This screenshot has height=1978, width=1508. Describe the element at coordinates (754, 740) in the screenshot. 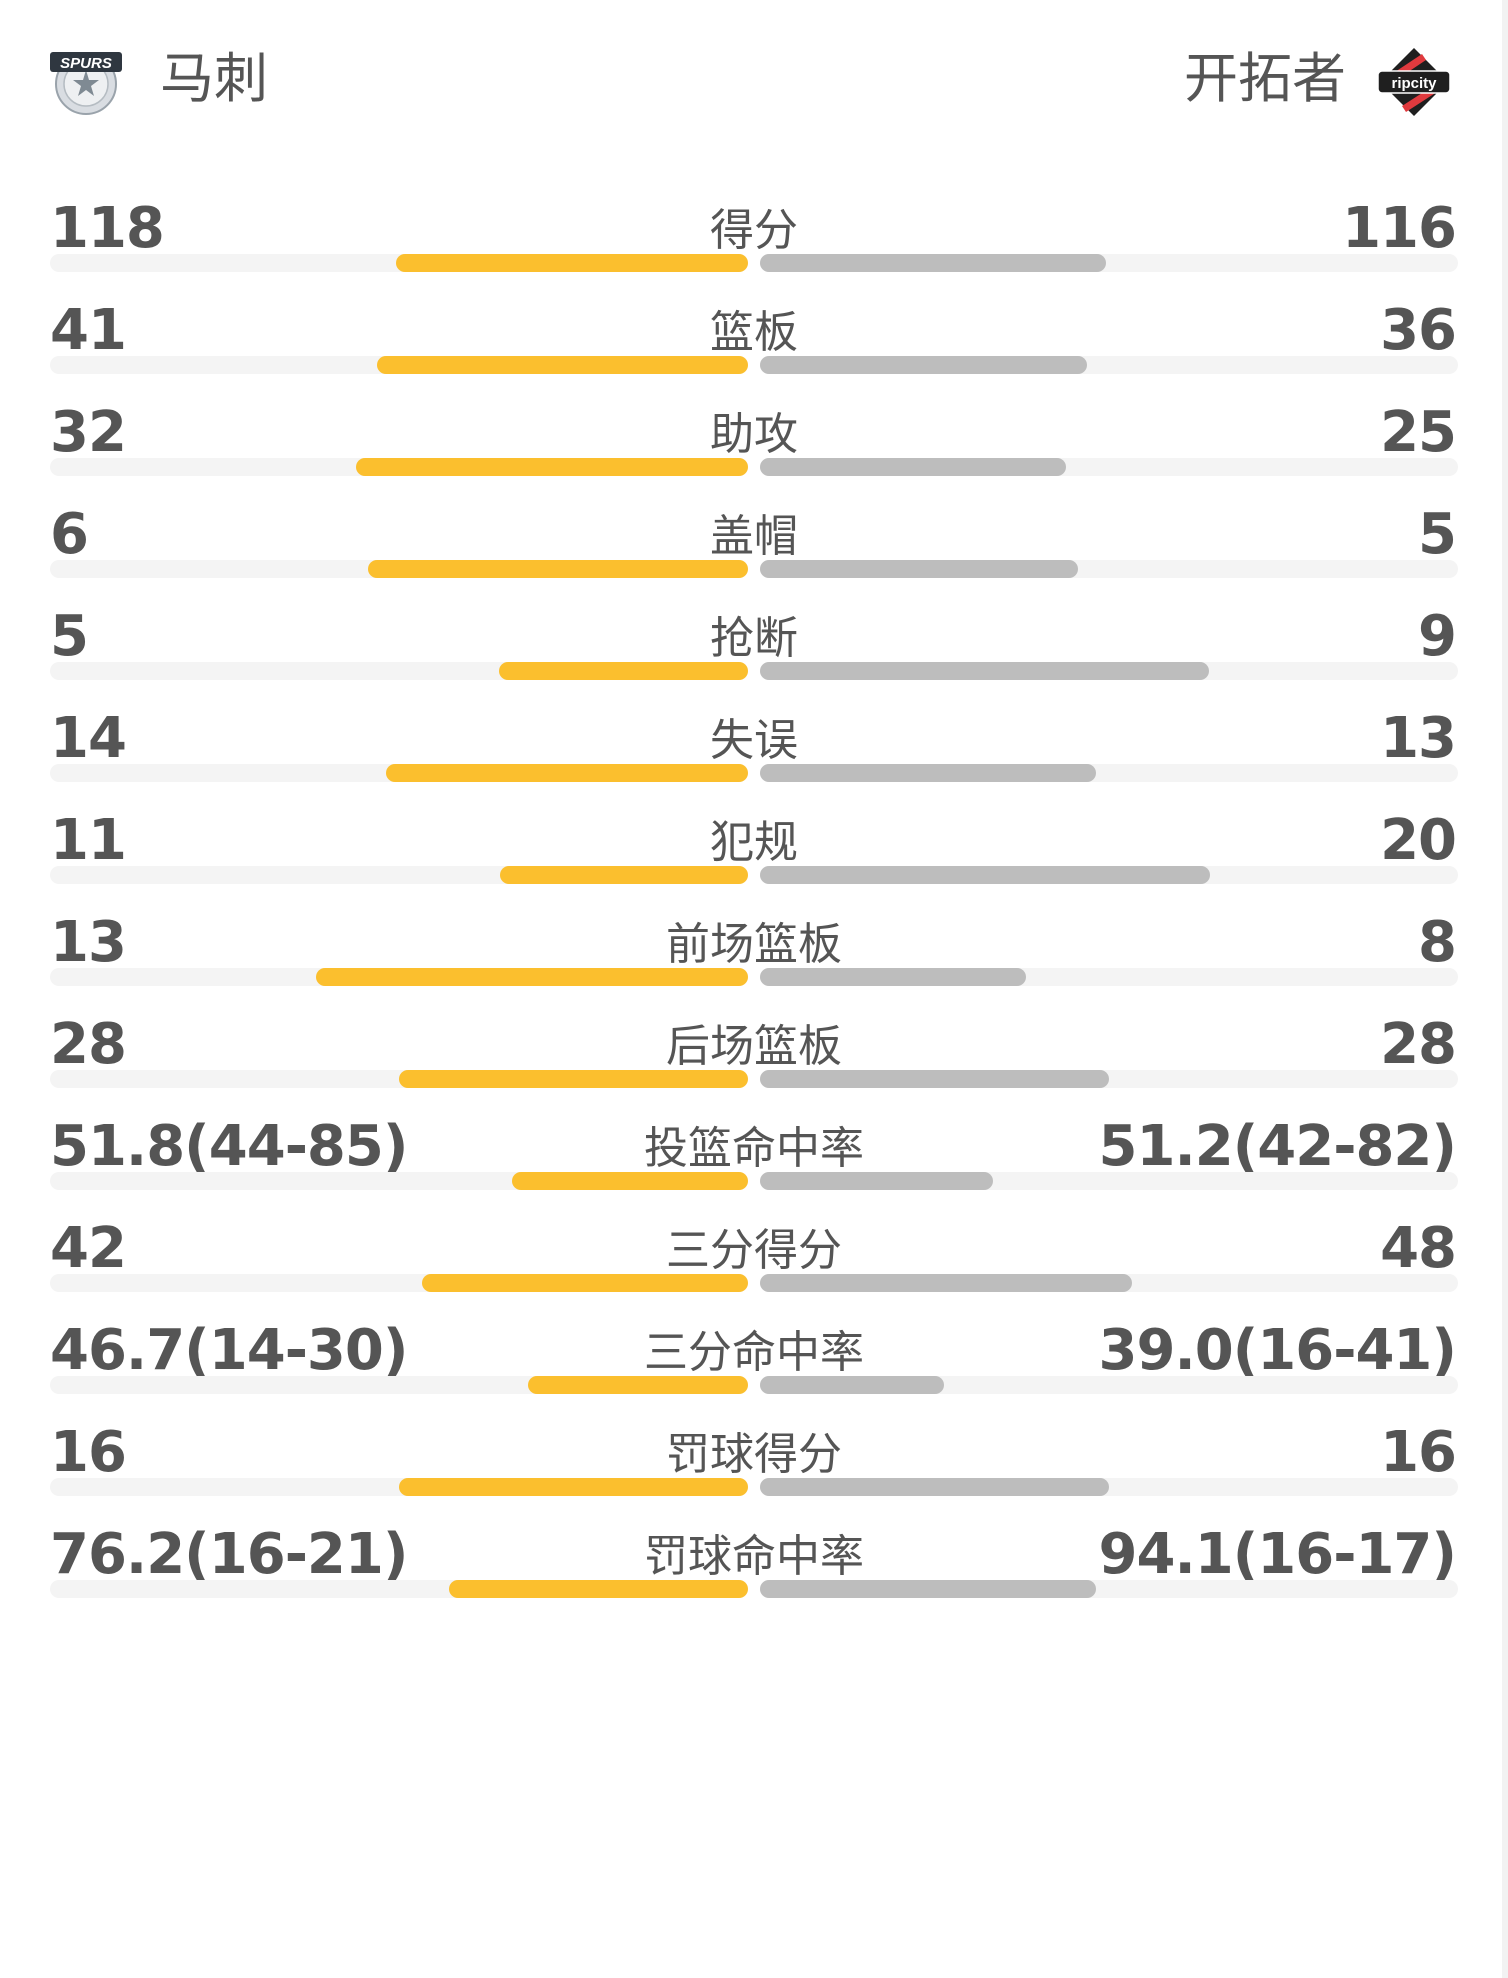

I see `stat-label: 失误` at that location.